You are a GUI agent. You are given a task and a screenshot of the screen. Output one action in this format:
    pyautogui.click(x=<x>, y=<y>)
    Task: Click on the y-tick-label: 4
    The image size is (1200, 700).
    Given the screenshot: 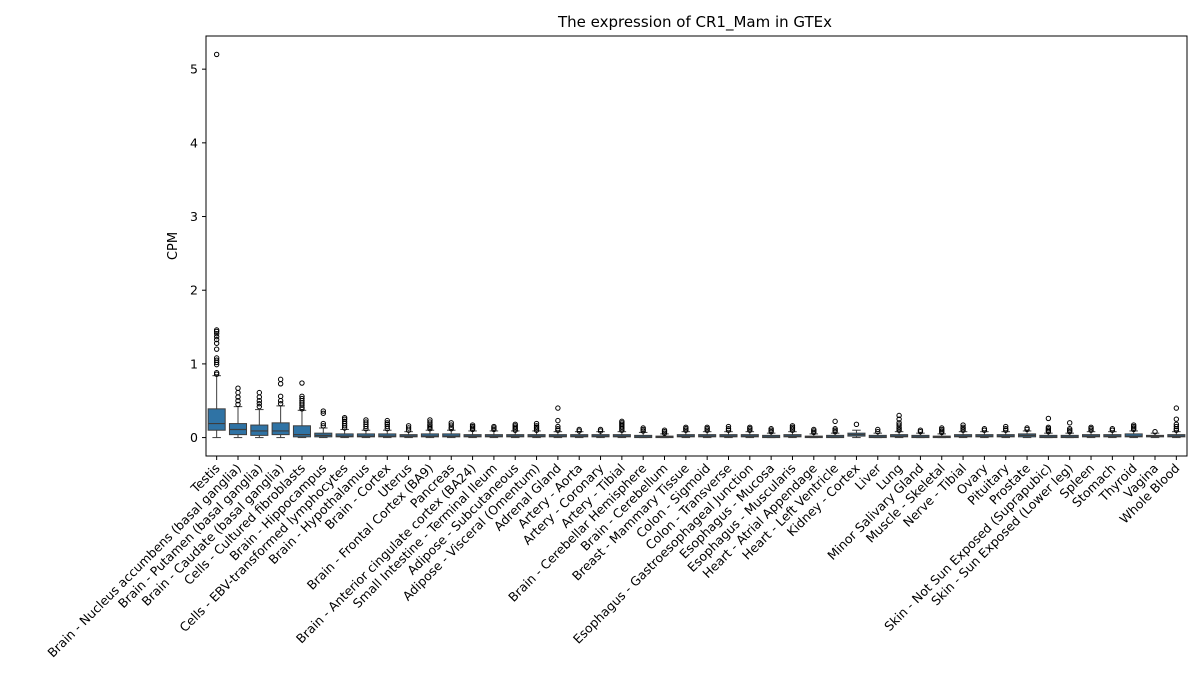 What is the action you would take?
    pyautogui.click(x=194, y=142)
    